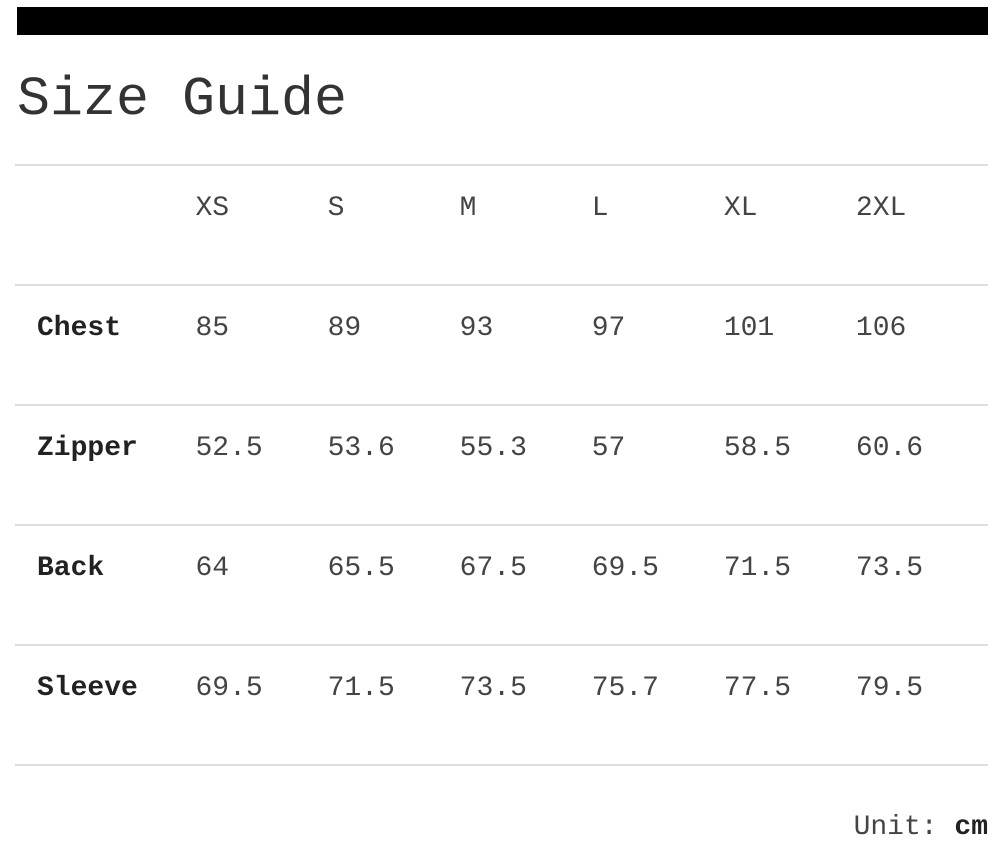 This screenshot has width=1004, height=850. I want to click on header-size: XS, so click(261, 224).